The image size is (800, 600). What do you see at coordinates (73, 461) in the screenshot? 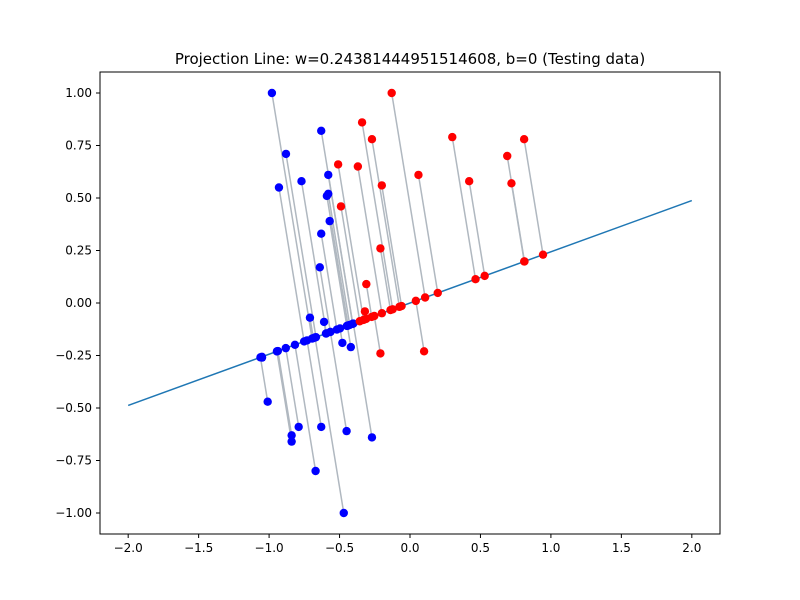
I see `y-tick-label: −0.75` at bounding box center [73, 461].